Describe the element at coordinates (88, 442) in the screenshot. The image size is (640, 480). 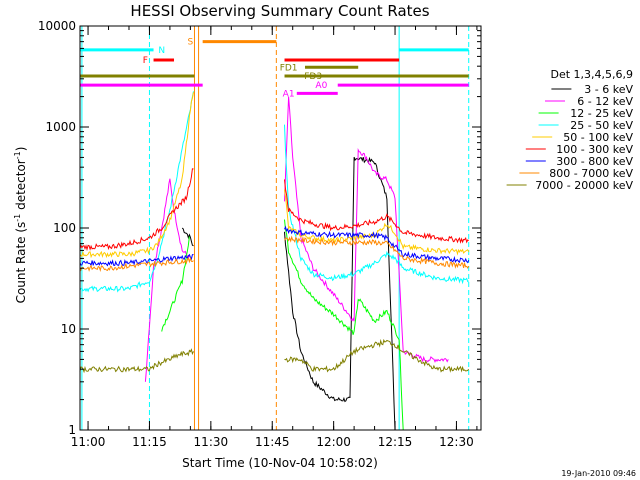
I see `x-tick-label: 11:00` at that location.